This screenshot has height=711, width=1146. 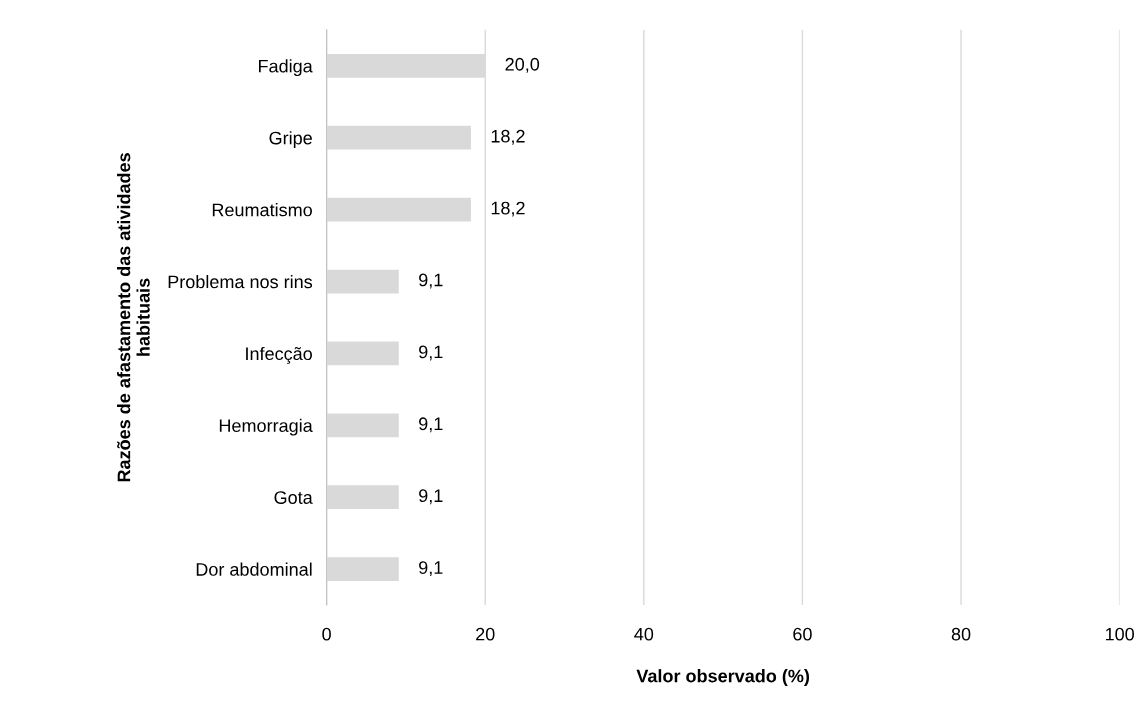 I want to click on y-tick-label: Reumatismo, so click(x=262, y=210).